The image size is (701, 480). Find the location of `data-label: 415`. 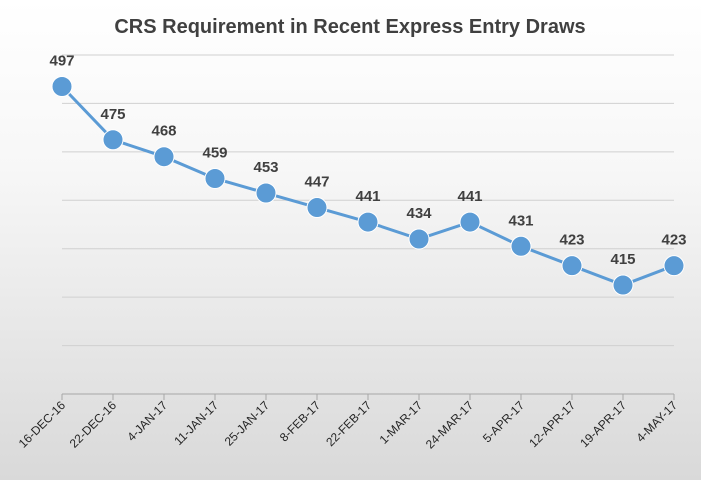

data-label: 415 is located at coordinates (622, 259).